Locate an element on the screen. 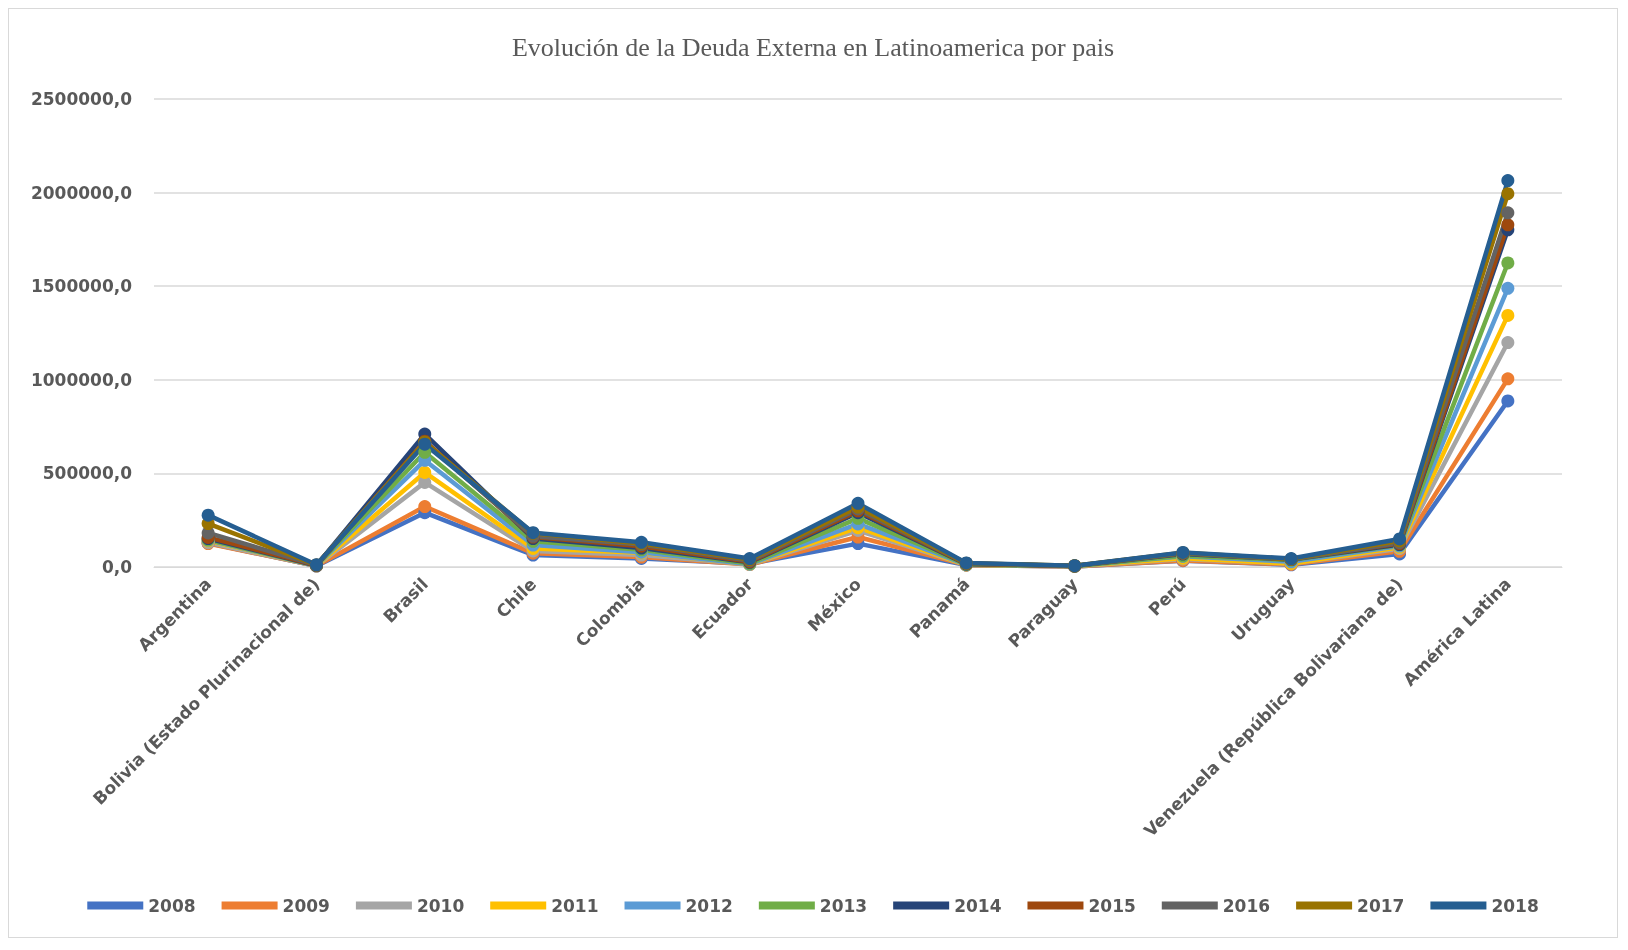 The height and width of the screenshot is (950, 1628). legend-label: 2018 is located at coordinates (1515, 905).